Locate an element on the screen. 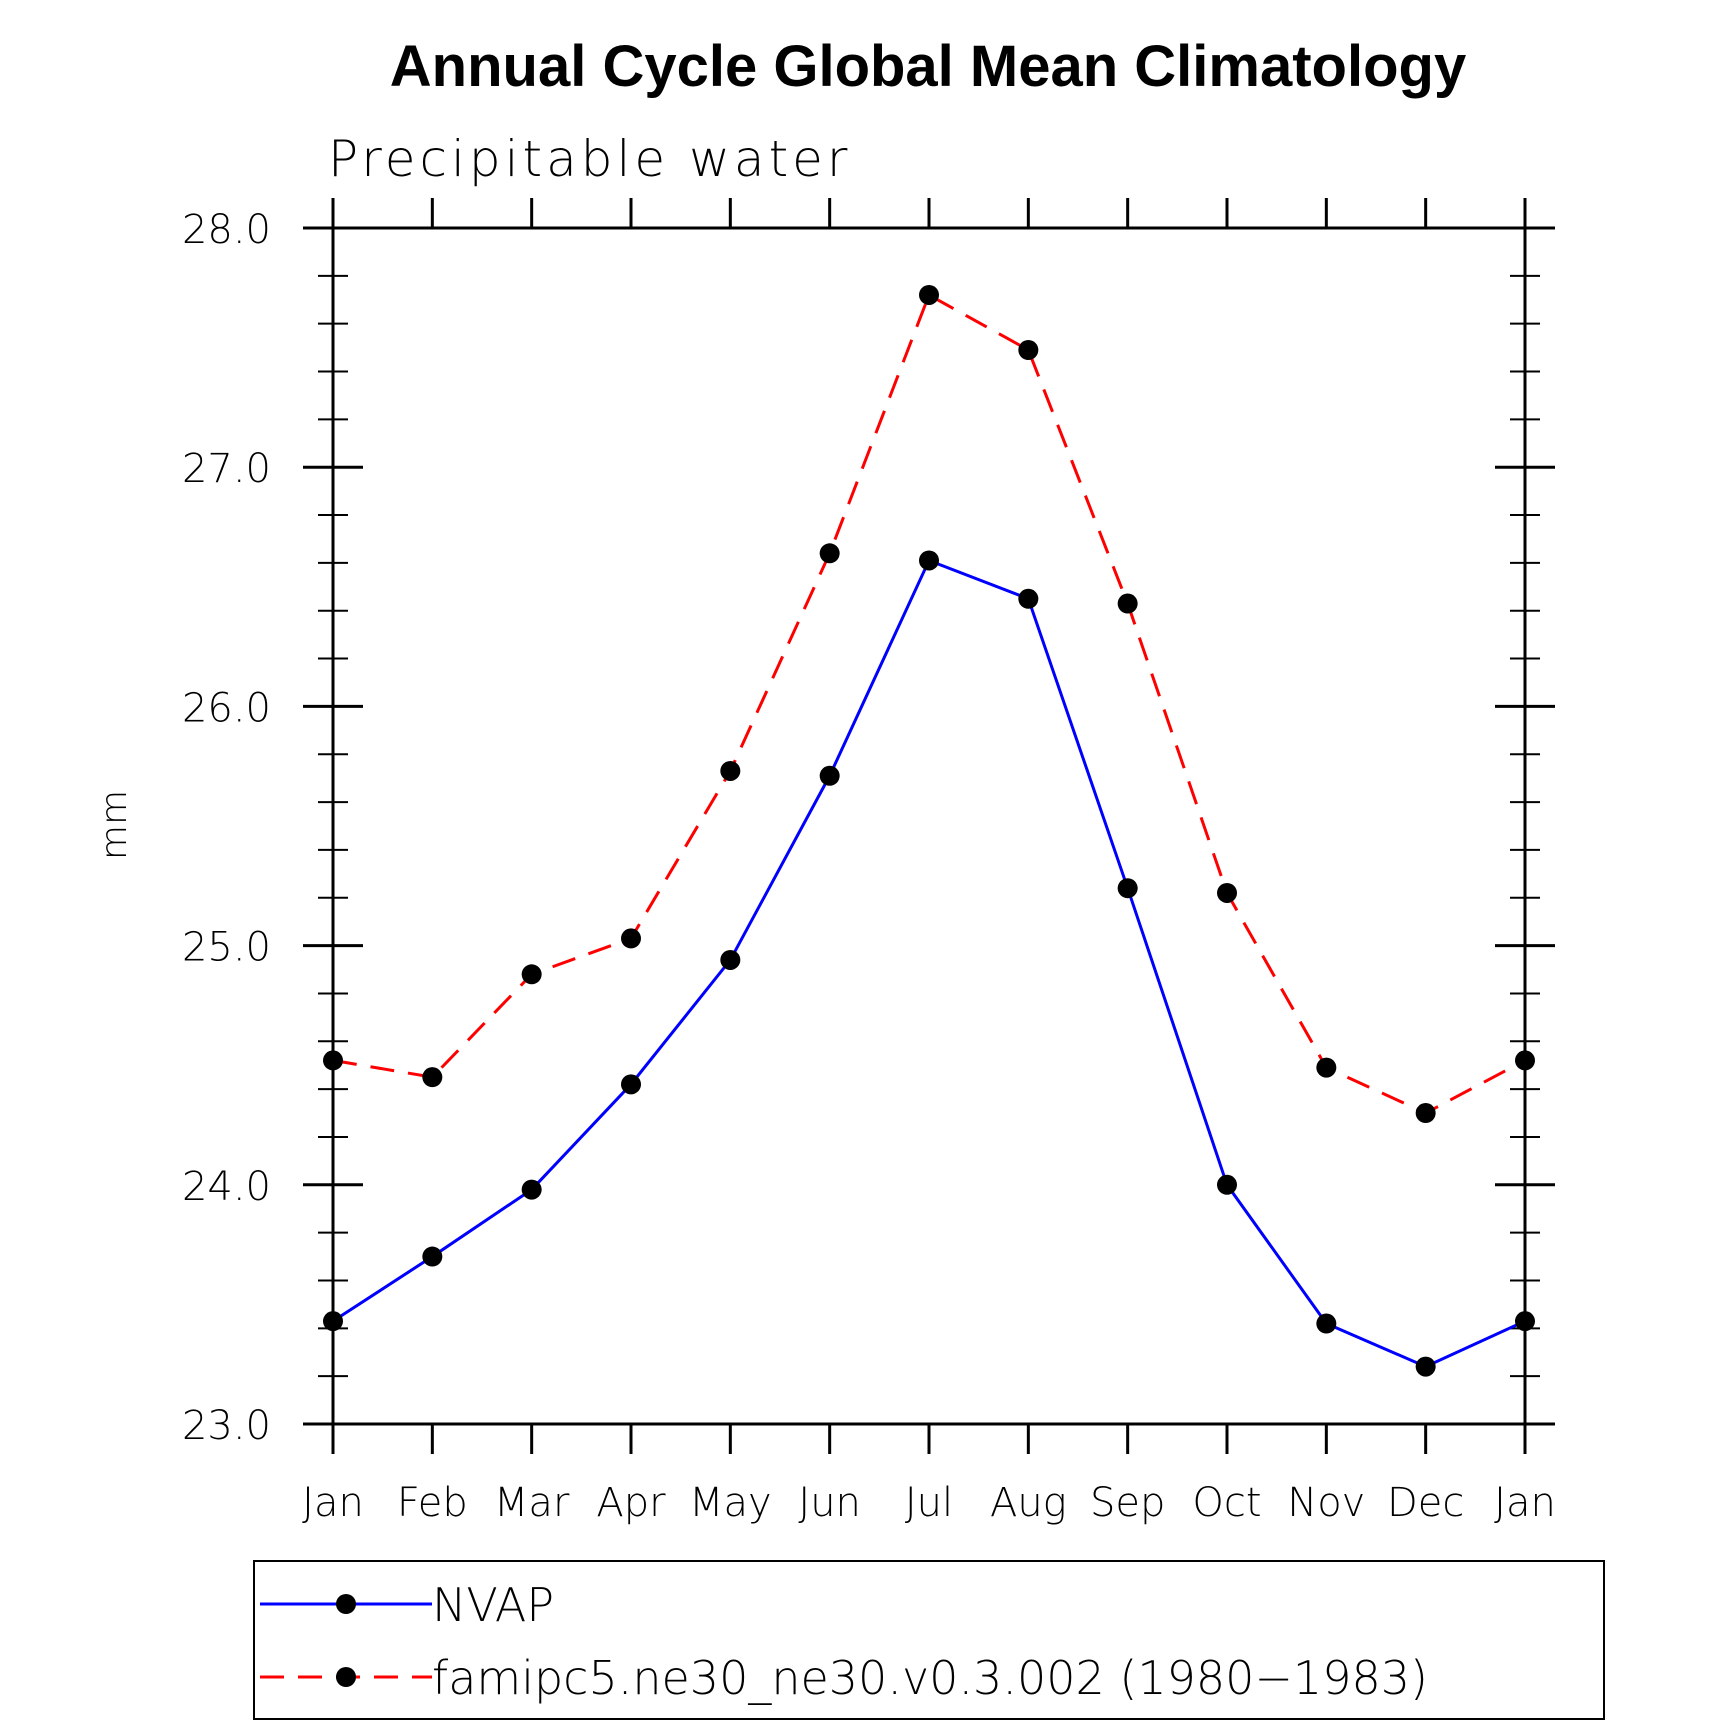 The width and height of the screenshot is (1710, 1724). legend-frame is located at coordinates (929, 1640).